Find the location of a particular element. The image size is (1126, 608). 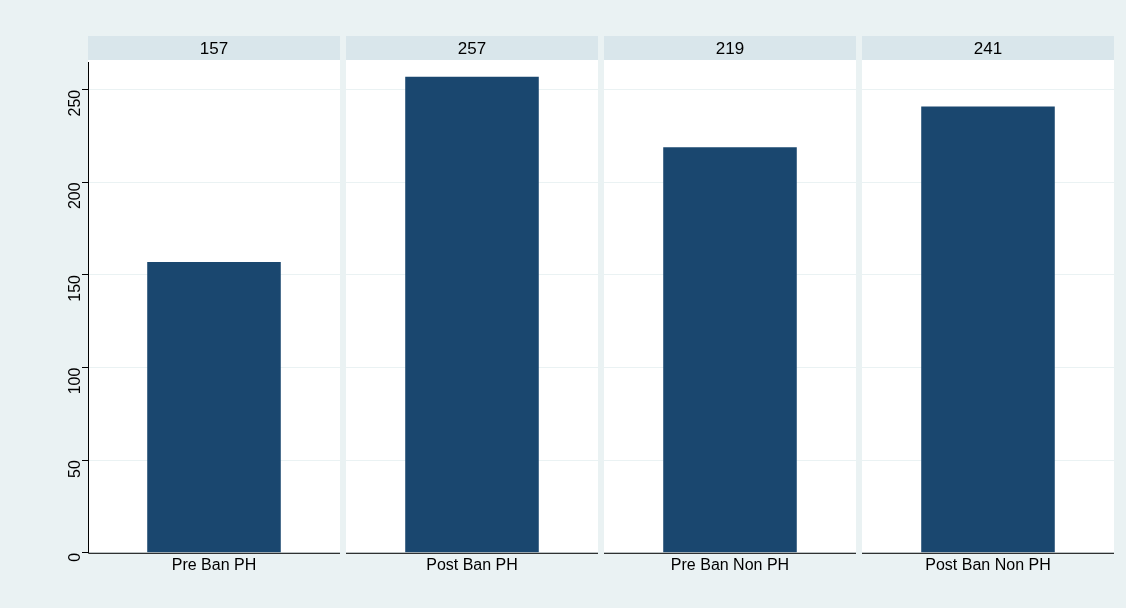

x-tick-label: Post Ban Non PH is located at coordinates (988, 564).